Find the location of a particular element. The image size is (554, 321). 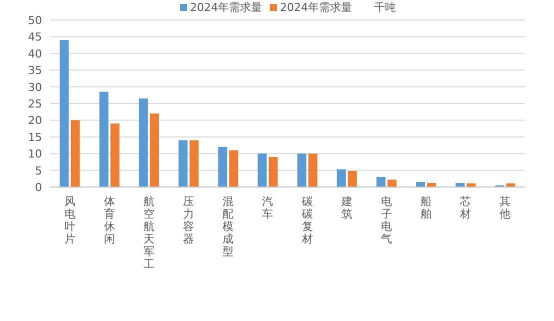

x-tick-label: 芯材 is located at coordinates (465, 207).